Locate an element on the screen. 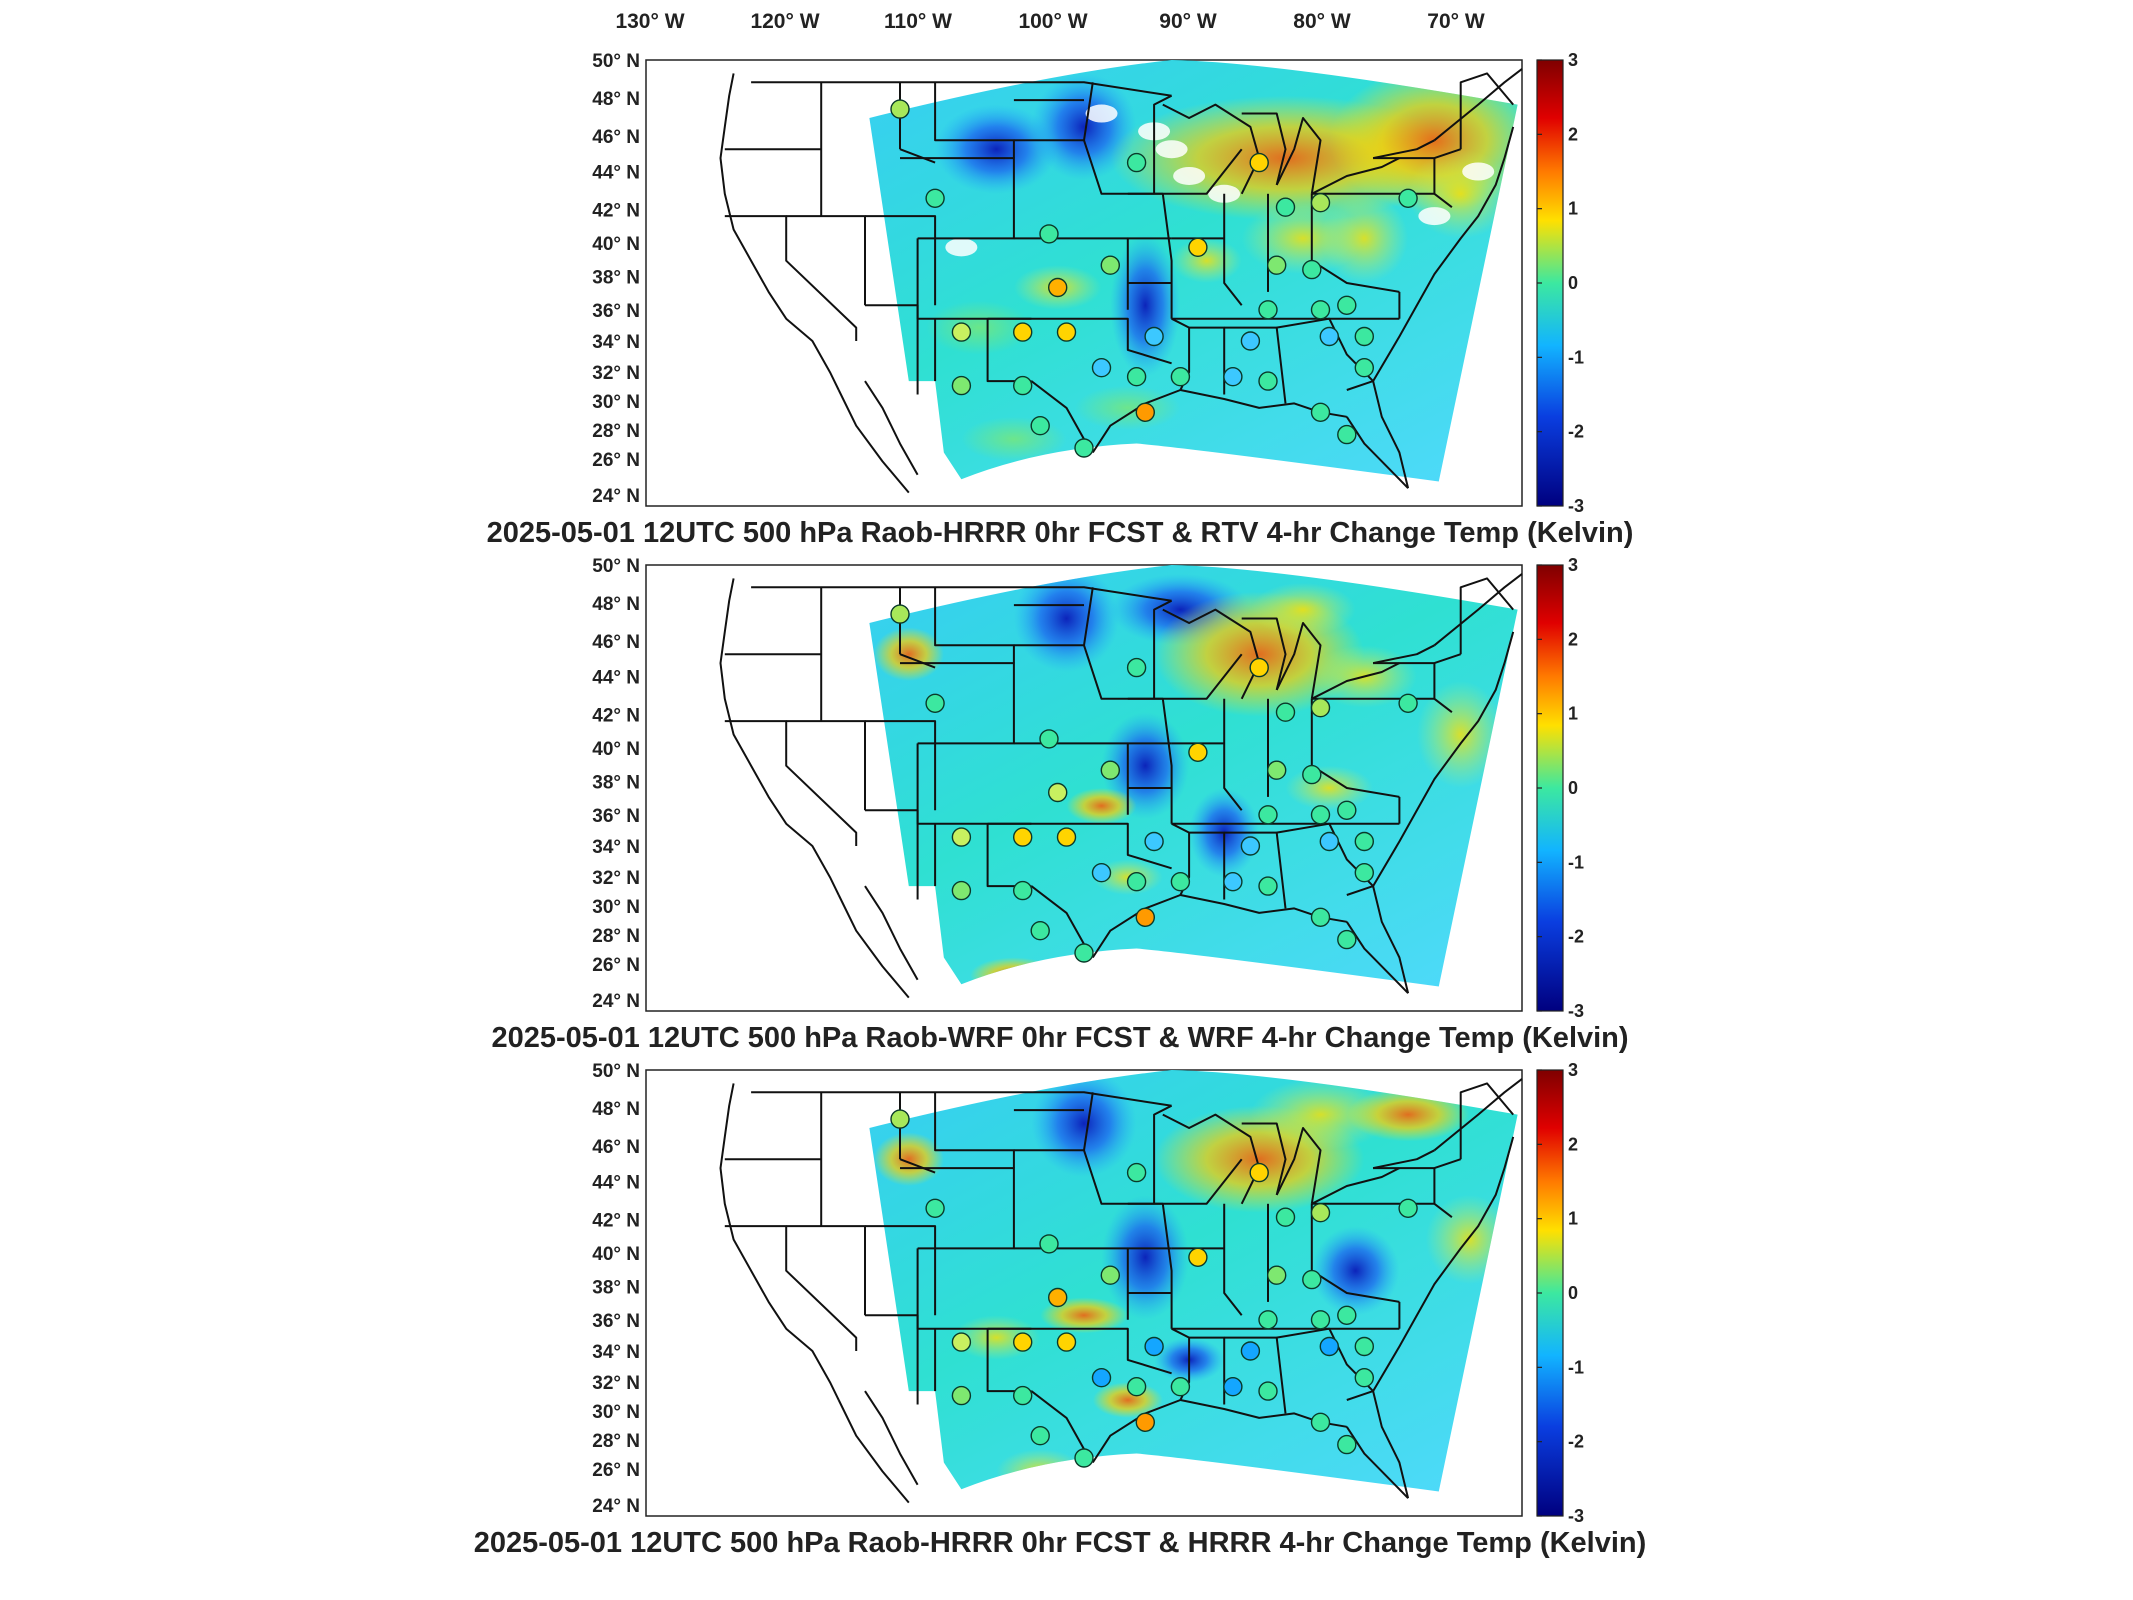 The height and width of the screenshot is (1600, 2133). latitude-tick-label: 48° N is located at coordinates (616, 99).